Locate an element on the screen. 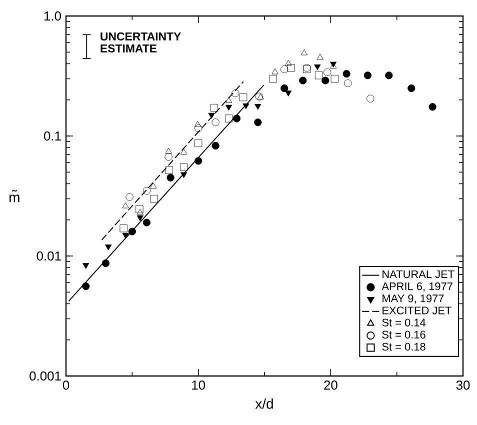  y-tick-label: 1.0 is located at coordinates (52, 16).